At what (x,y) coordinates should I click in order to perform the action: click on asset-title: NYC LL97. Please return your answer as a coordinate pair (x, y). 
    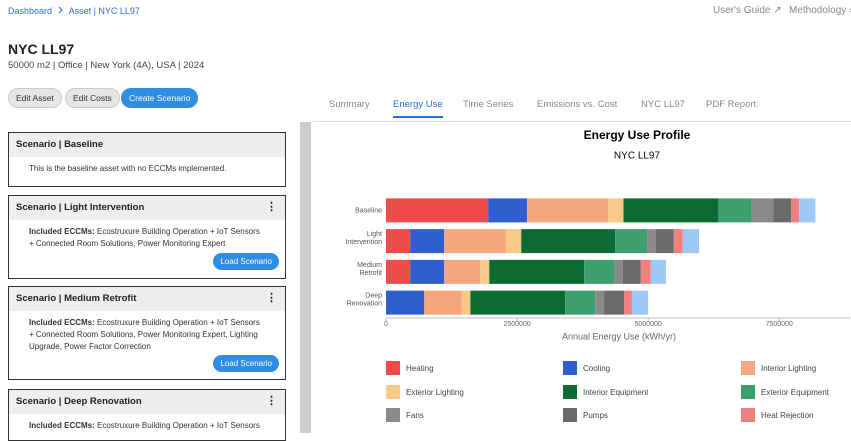
    Looking at the image, I should click on (41, 49).